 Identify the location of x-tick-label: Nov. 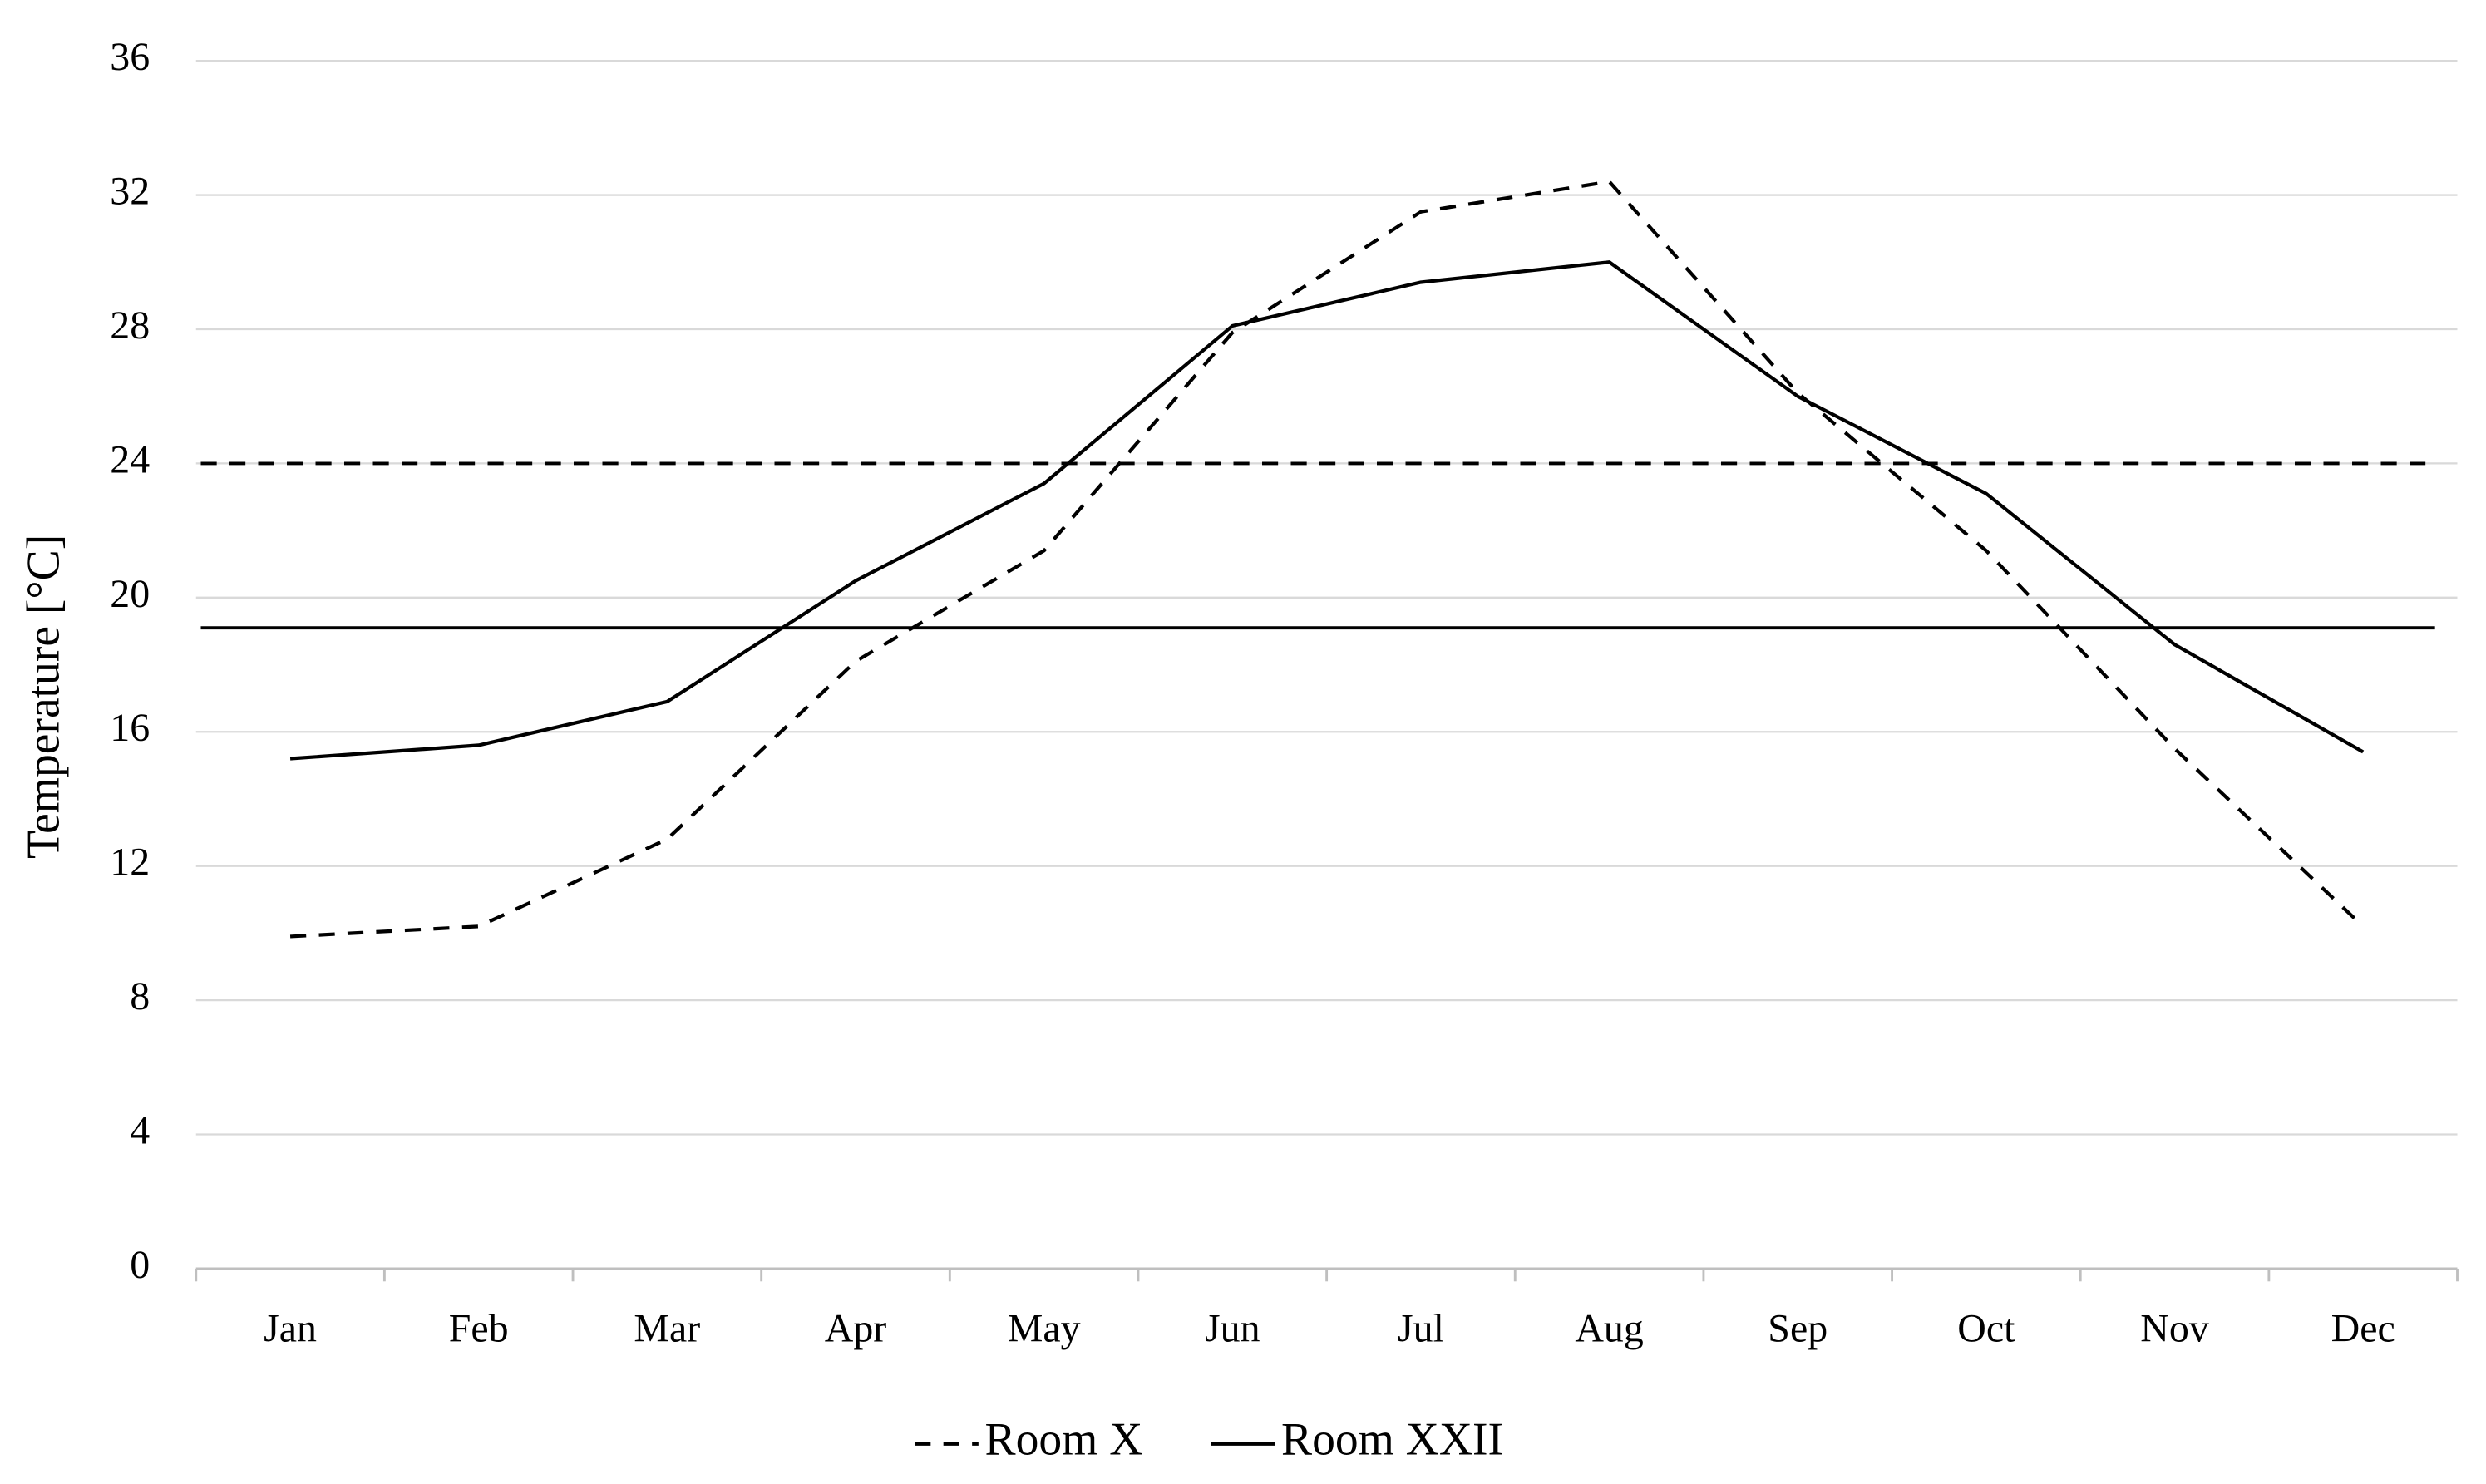
(2174, 1329).